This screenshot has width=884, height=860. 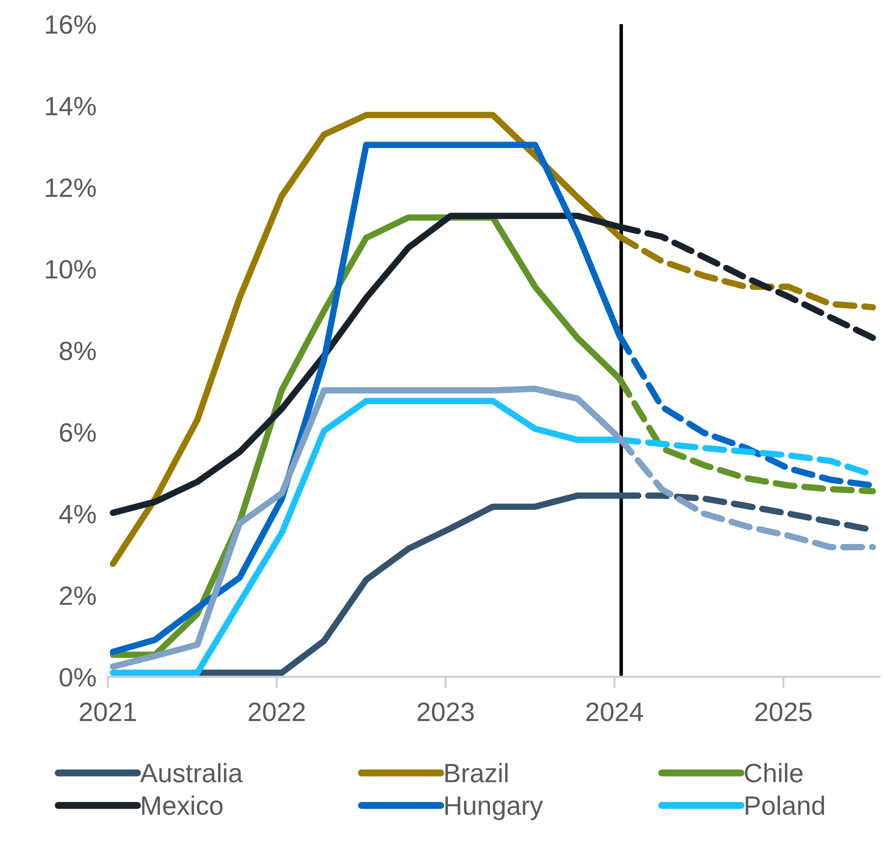 I want to click on x-tick-label: 2021, so click(x=108, y=712).